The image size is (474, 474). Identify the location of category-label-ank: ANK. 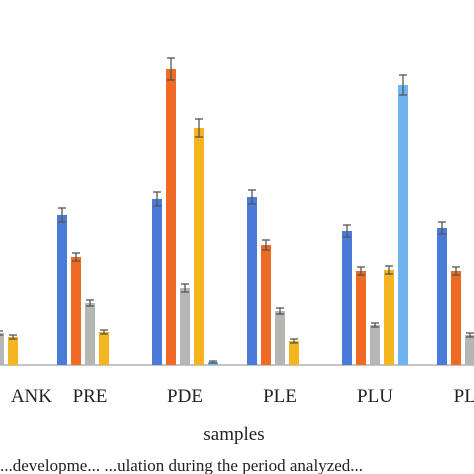
(31, 396).